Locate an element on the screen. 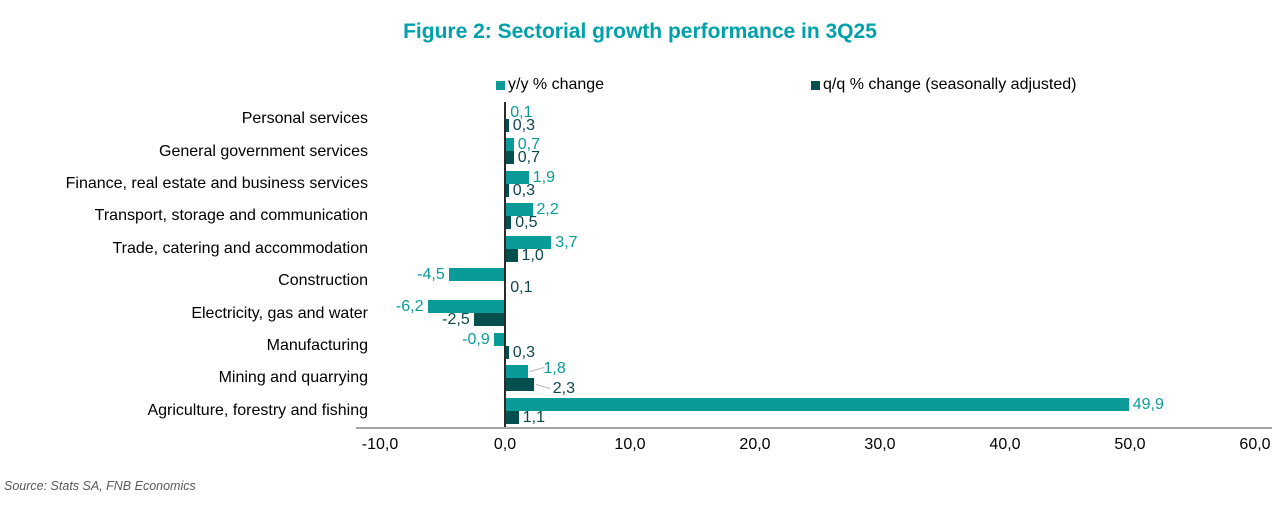 The image size is (1280, 520). category-label: Agriculture, forestry and fishing is located at coordinates (257, 410).